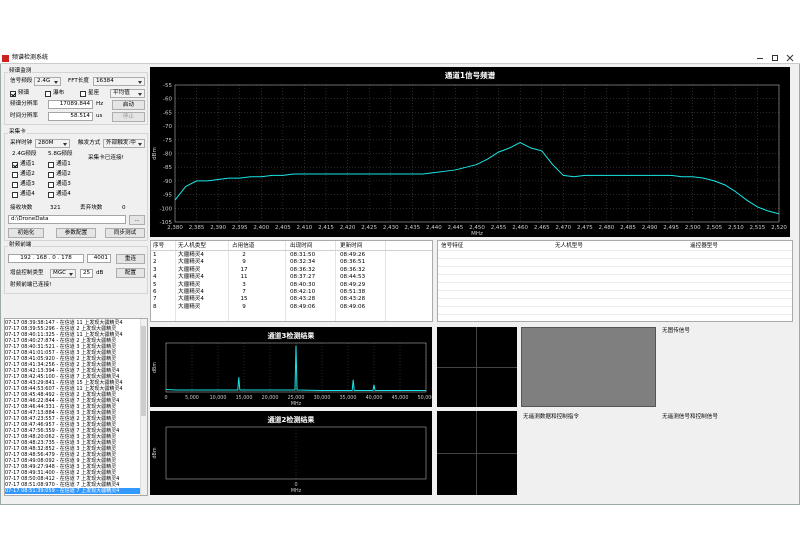 The image size is (800, 556). Describe the element at coordinates (61, 425) in the screenshot. I see `log-entry: 07-17 08:47:46:957 - 在信道 3 上发现大疆精灵` at that location.